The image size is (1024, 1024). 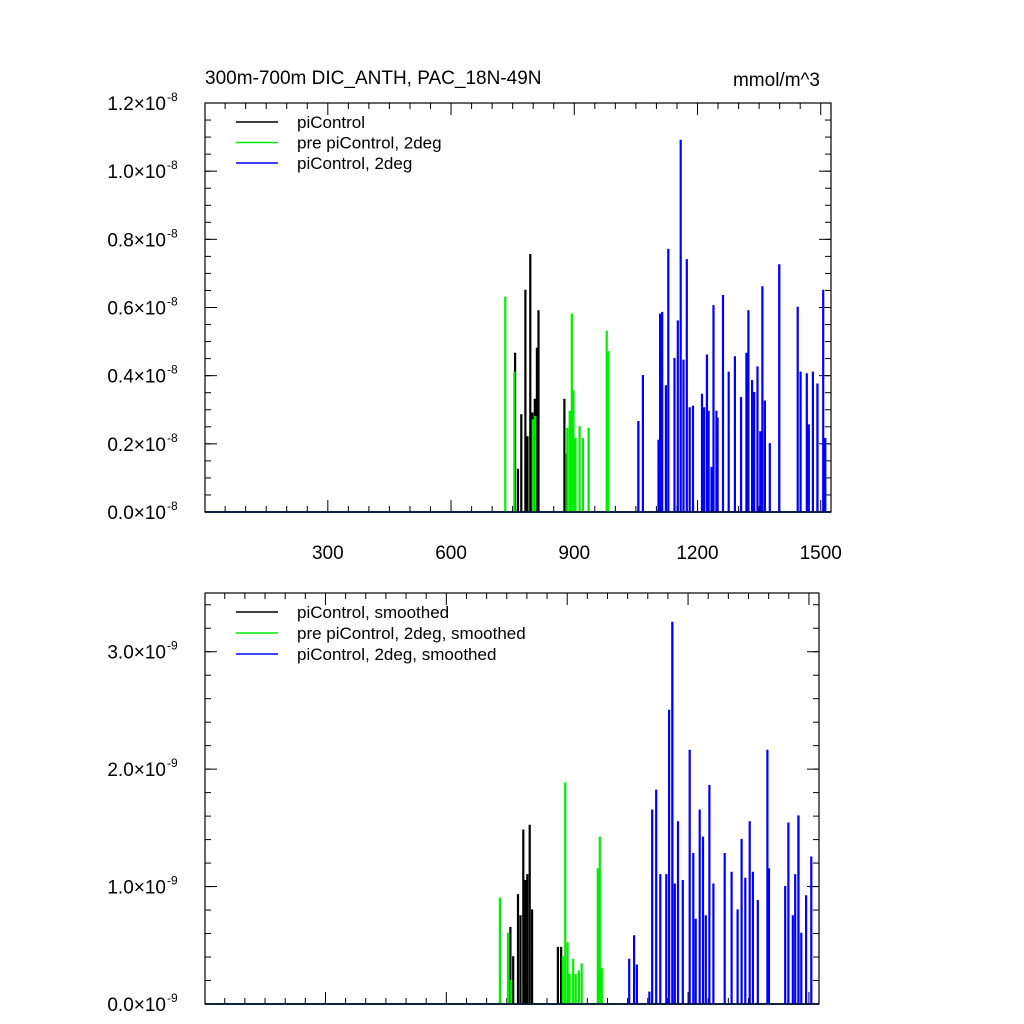 I want to click on bottom-y-tick-label: 1.0×10, so click(x=136, y=888).